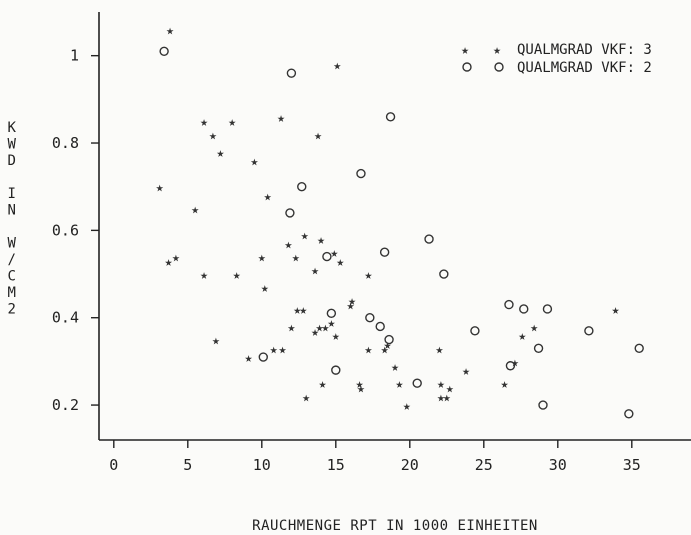 Image resolution: width=691 pixels, height=535 pixels. I want to click on legend-label-vkf3: QUALMGRAD VKF: 3, so click(584, 50).